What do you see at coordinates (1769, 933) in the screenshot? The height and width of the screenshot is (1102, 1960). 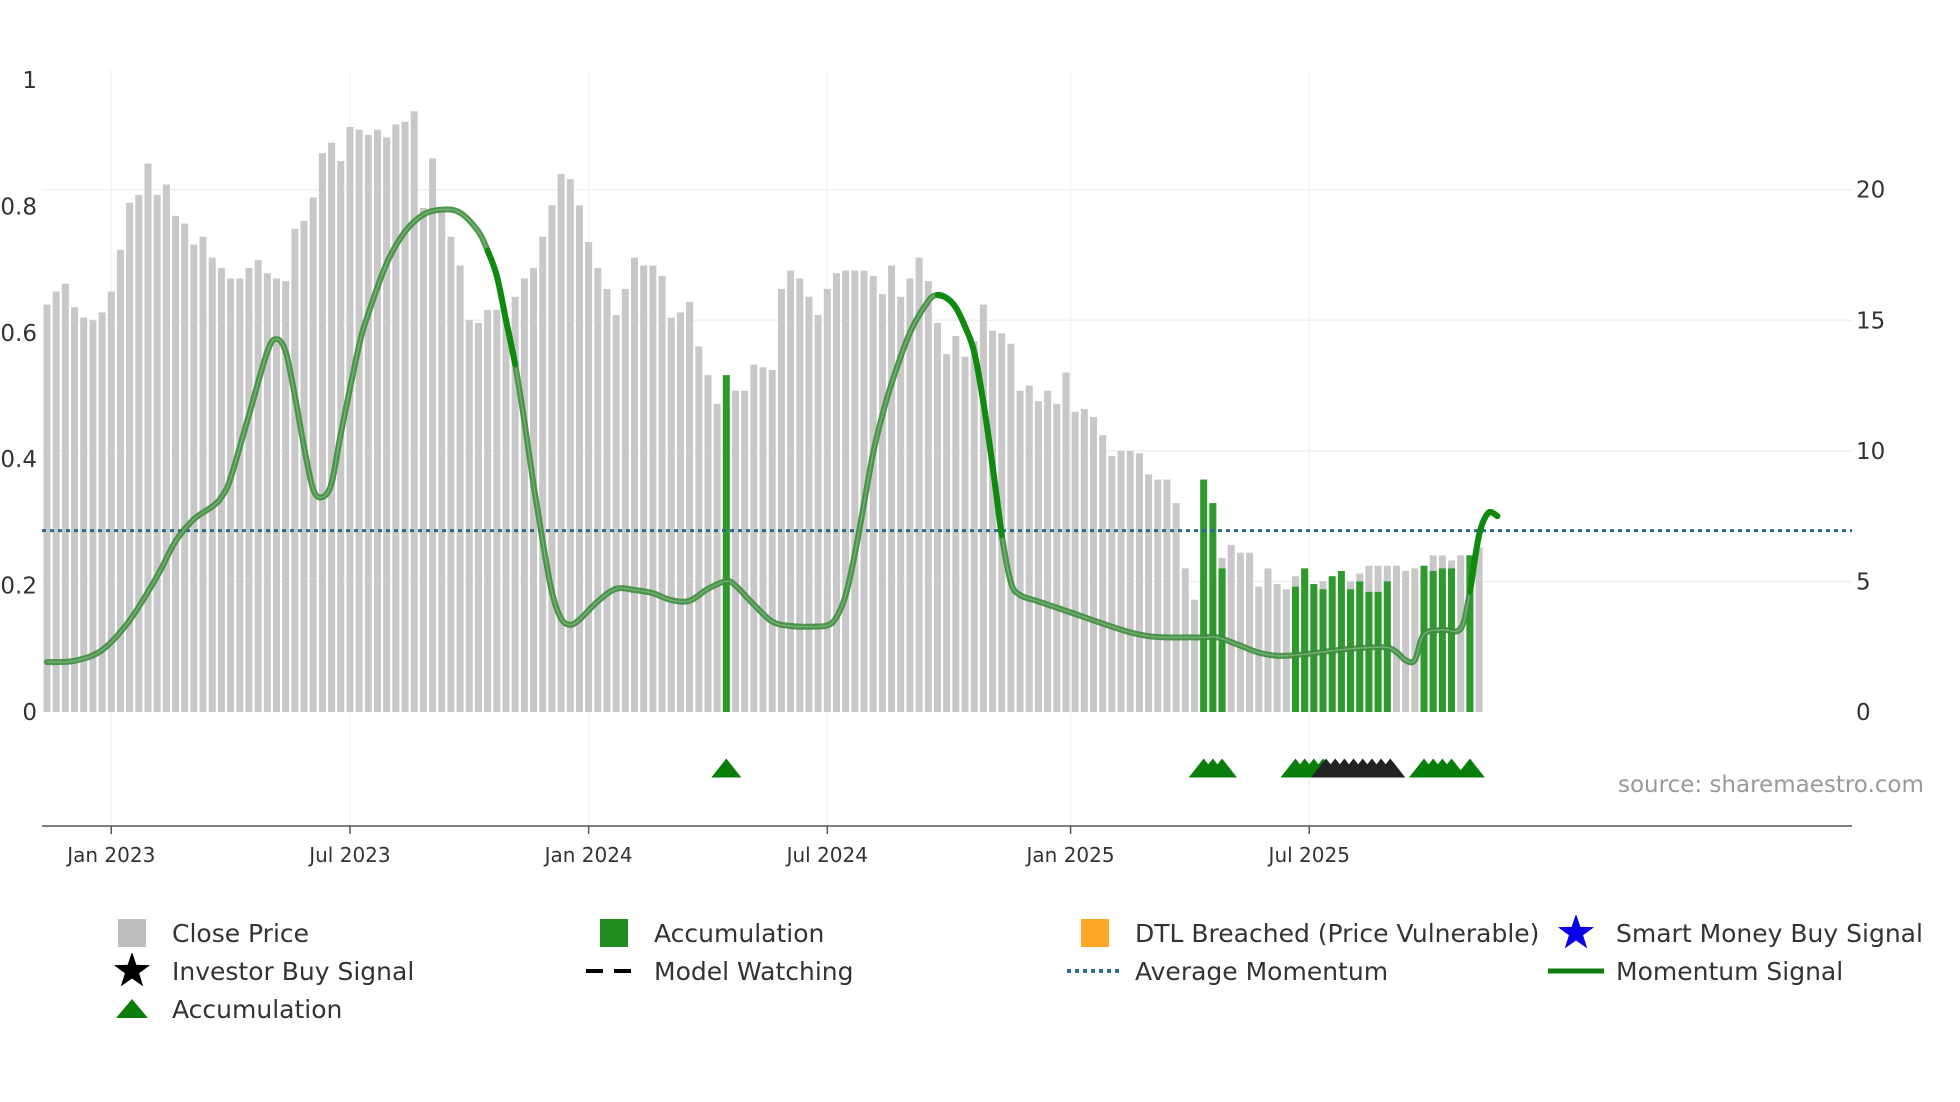 I see `legend-label: Smart Money Buy Signal` at bounding box center [1769, 933].